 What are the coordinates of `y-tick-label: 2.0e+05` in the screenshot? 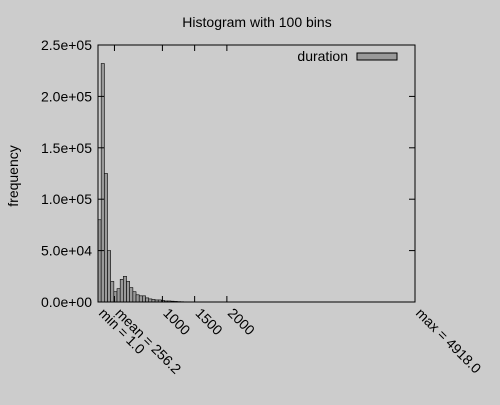 It's located at (66, 96).